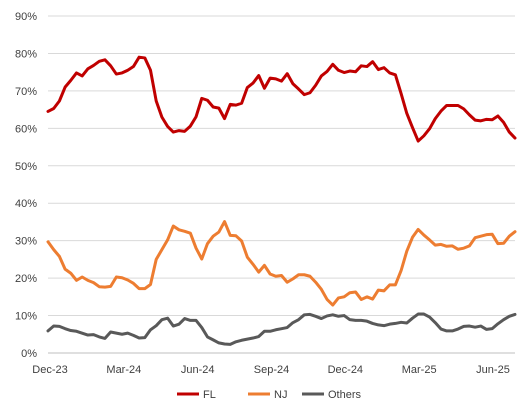 The height and width of the screenshot is (412, 531). Describe the element at coordinates (209, 395) in the screenshot. I see `legend-label: FL` at that location.